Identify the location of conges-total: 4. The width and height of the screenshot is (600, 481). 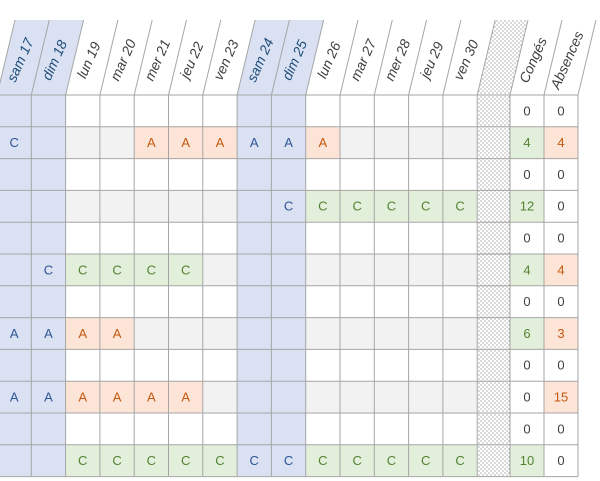
(526, 142).